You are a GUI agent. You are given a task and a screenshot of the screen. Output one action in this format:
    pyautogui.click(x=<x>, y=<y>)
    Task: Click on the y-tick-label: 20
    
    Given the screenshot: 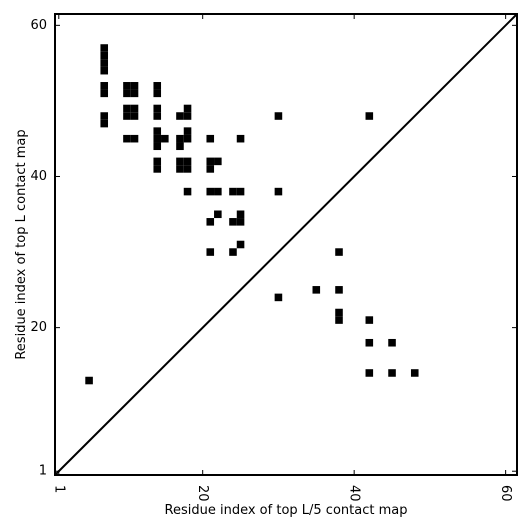 What is the action you would take?
    pyautogui.click(x=38, y=327)
    